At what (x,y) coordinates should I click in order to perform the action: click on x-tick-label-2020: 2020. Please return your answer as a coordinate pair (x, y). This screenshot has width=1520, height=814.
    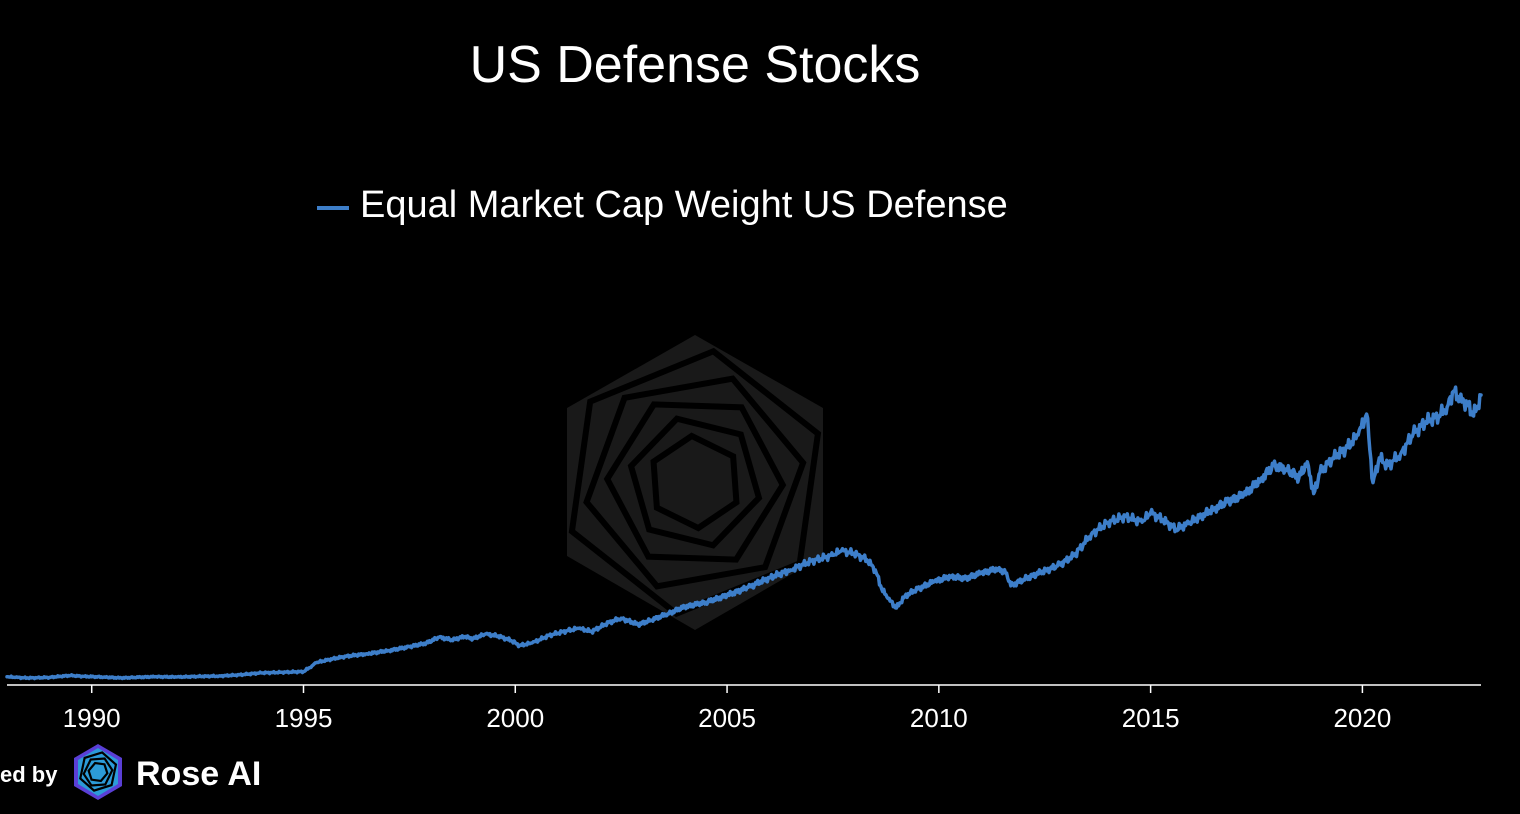
    Looking at the image, I should click on (1362, 718).